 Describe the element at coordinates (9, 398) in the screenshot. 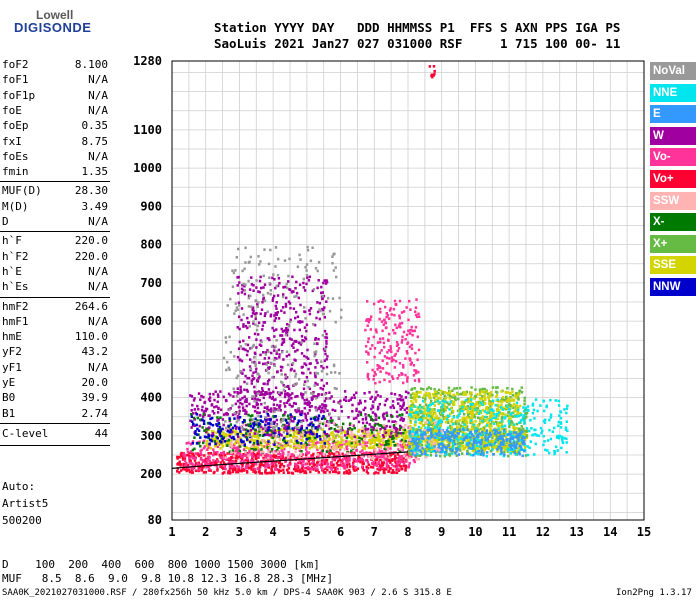

I see `param-name: B0` at that location.